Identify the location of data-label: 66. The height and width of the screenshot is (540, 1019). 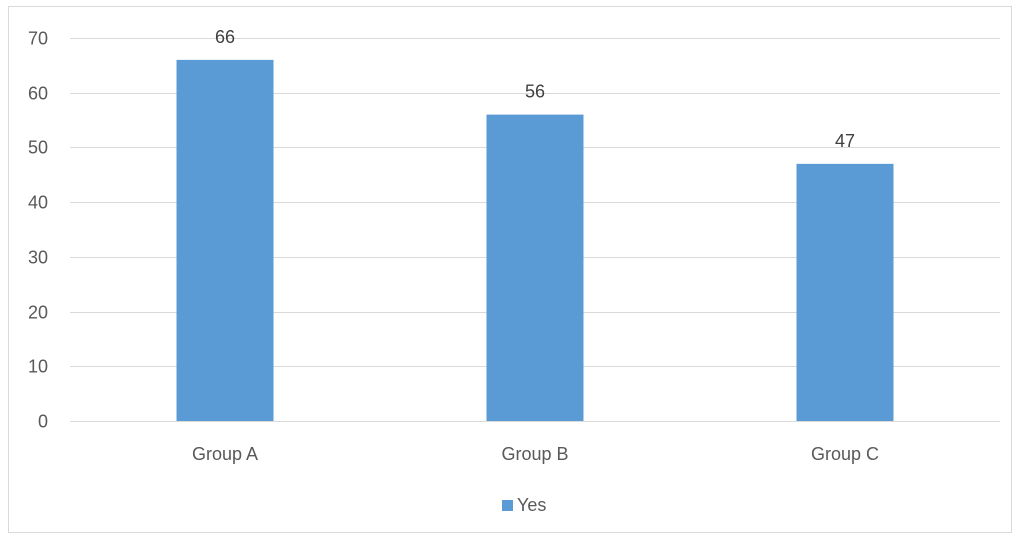
(225, 37).